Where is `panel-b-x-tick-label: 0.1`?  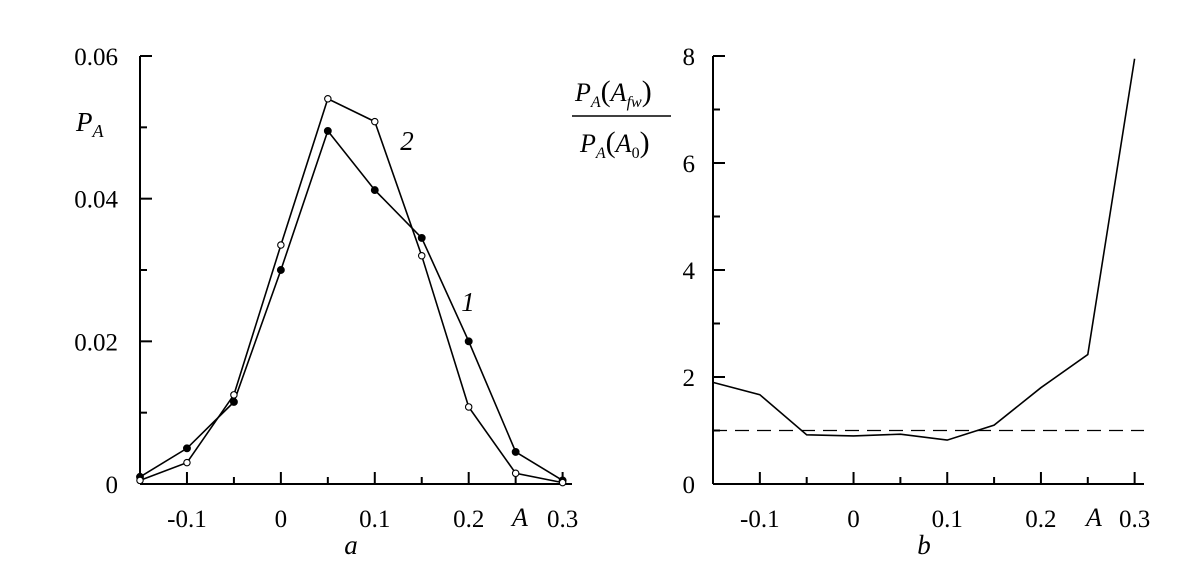
panel-b-x-tick-label: 0.1 is located at coordinates (947, 519).